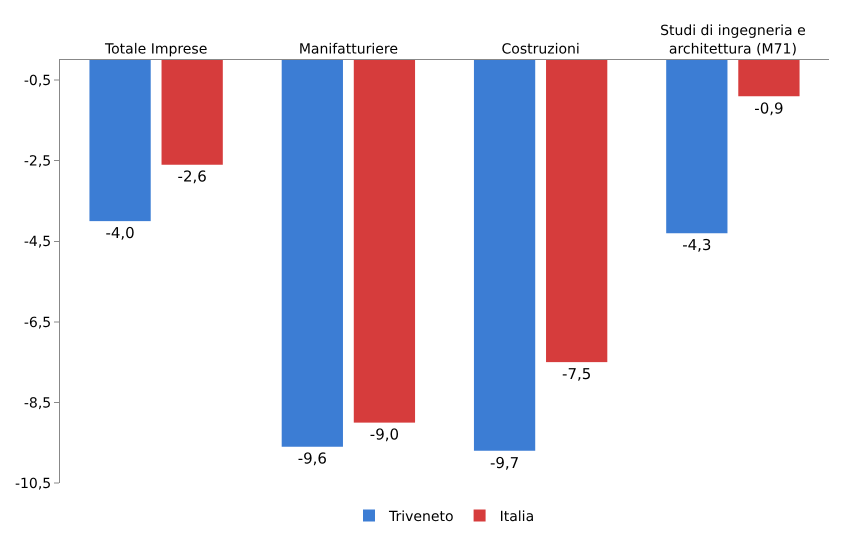 This screenshot has height=544, width=854. Describe the element at coordinates (312, 459) in the screenshot. I see `data-label: -9,6` at that location.